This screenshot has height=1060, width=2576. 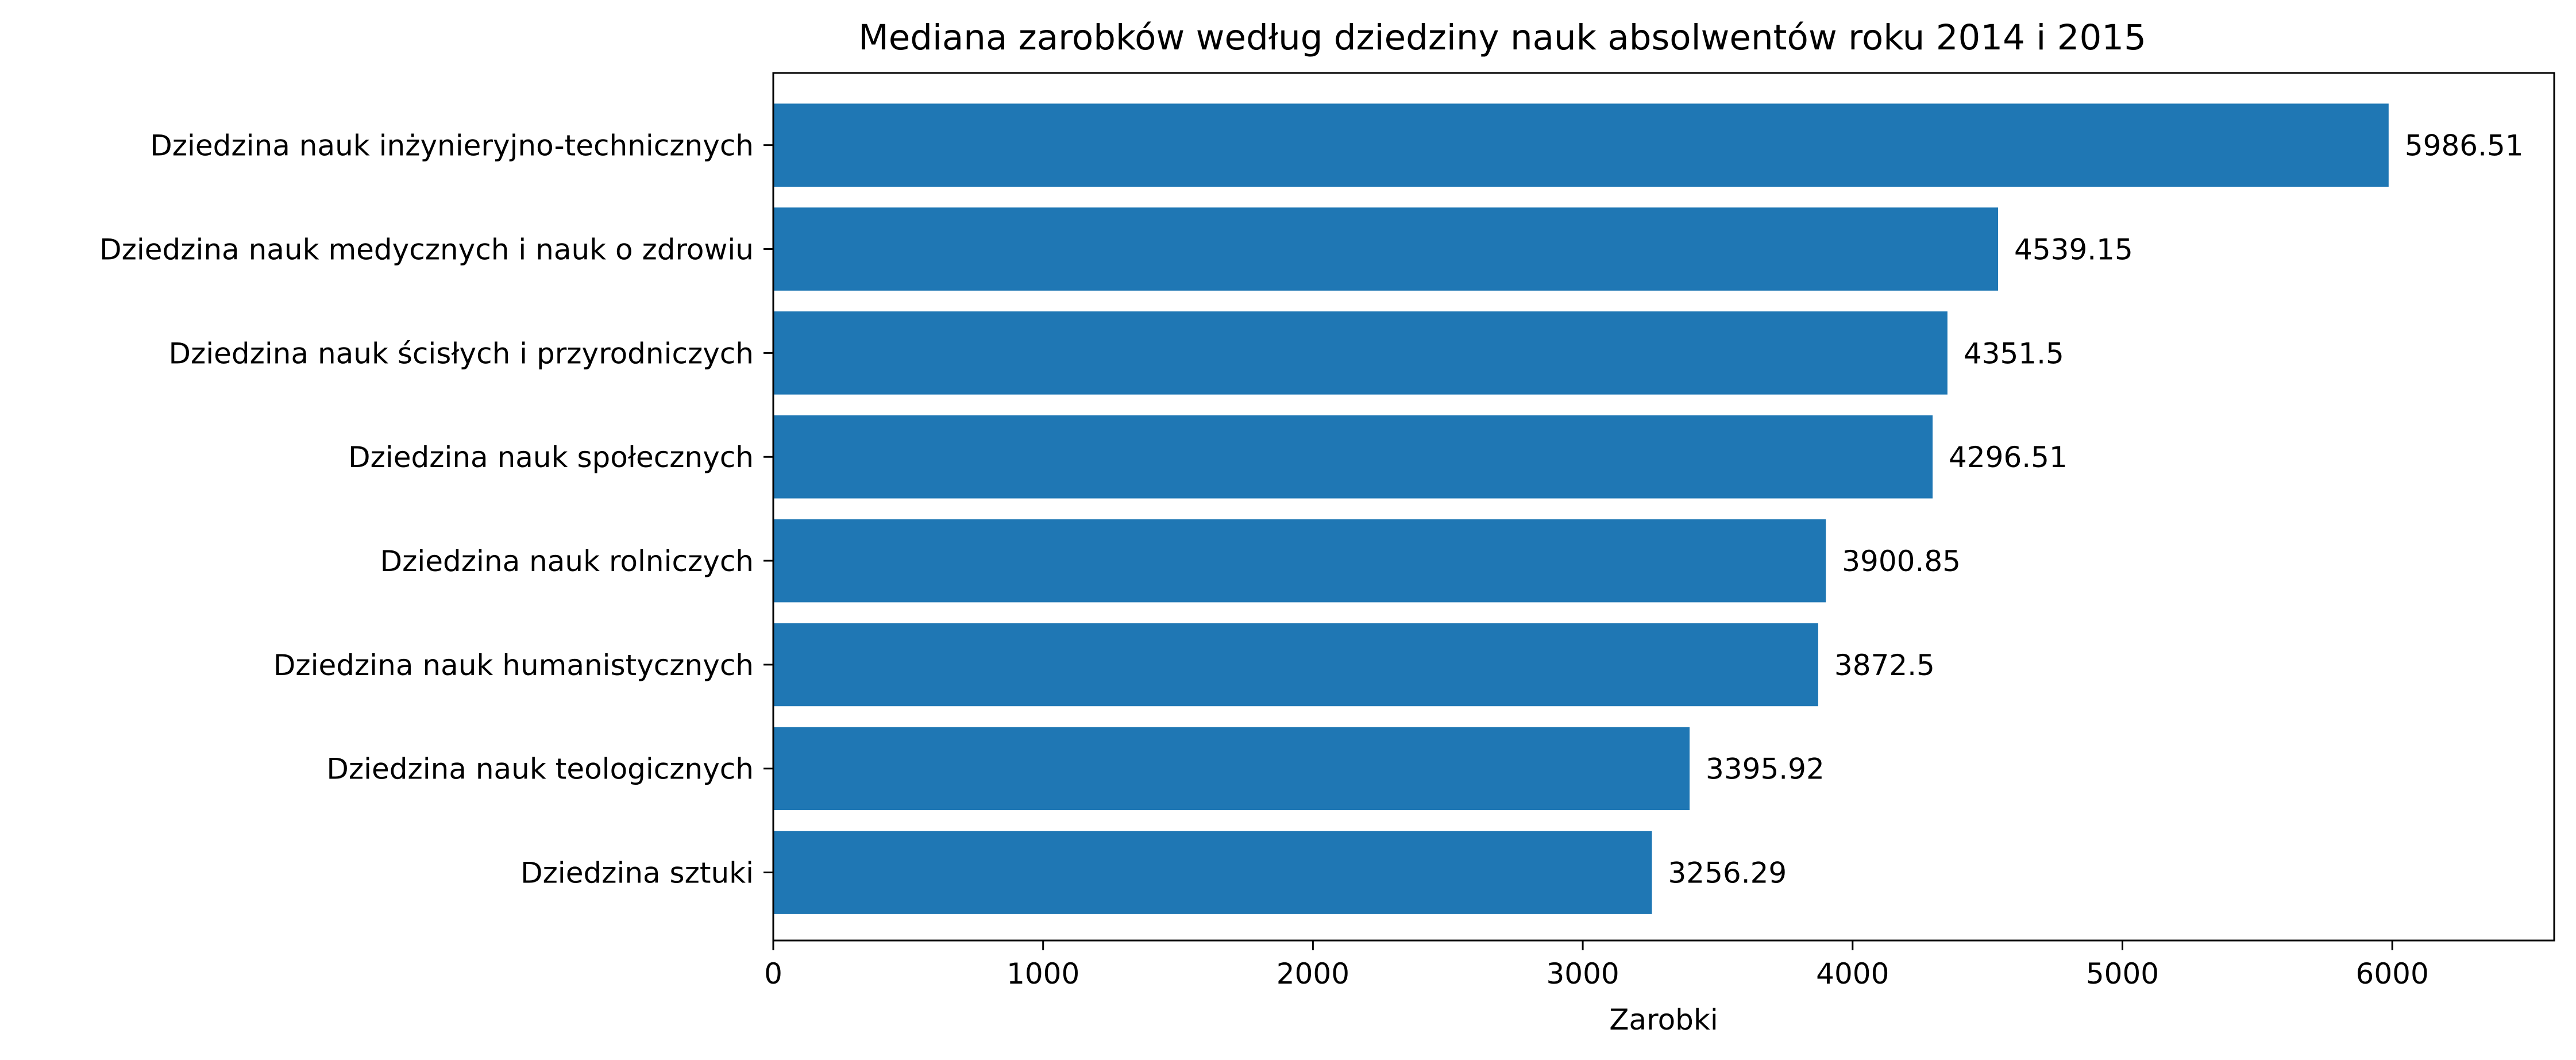 What do you see at coordinates (2465, 146) in the screenshot?
I see `bar-value-label: 5986.51` at bounding box center [2465, 146].